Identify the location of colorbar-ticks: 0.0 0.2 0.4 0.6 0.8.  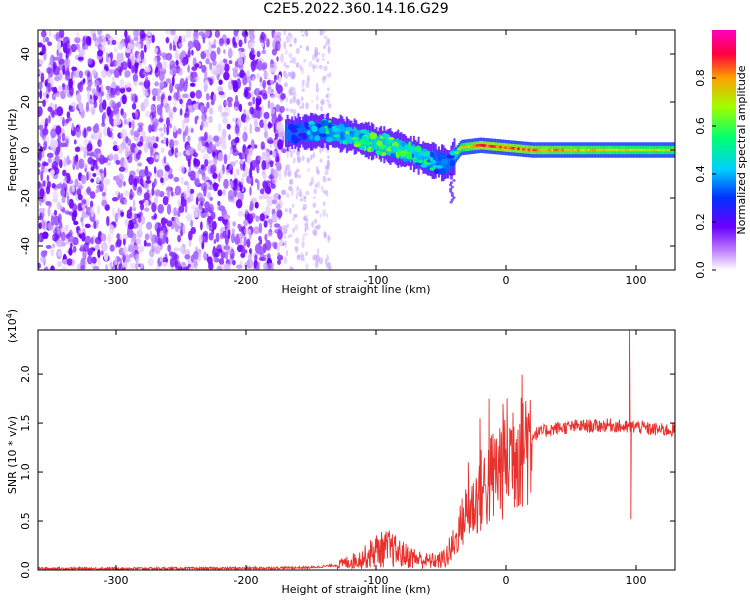
(705, 174).